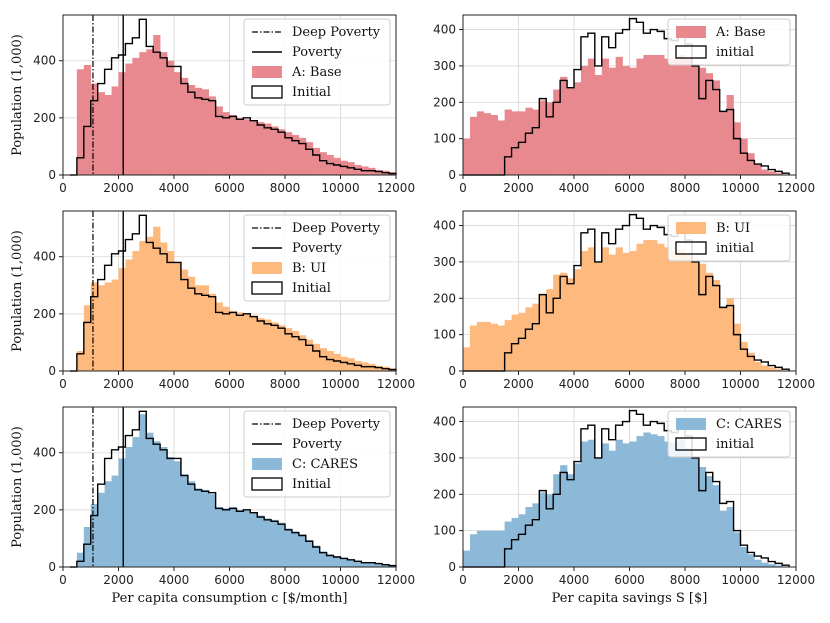 This screenshot has width=830, height=623. What do you see at coordinates (285, 384) in the screenshot?
I see `x-tick-label: 8000` at bounding box center [285, 384].